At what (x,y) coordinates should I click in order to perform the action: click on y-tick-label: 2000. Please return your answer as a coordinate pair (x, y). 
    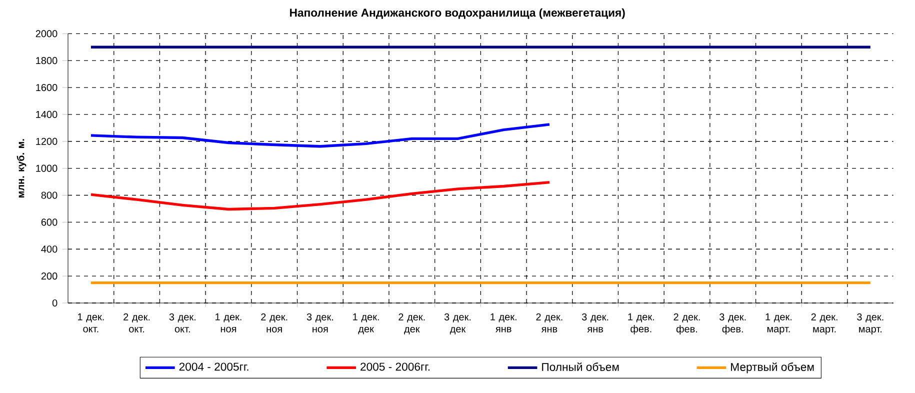
    Looking at the image, I should click on (47, 34).